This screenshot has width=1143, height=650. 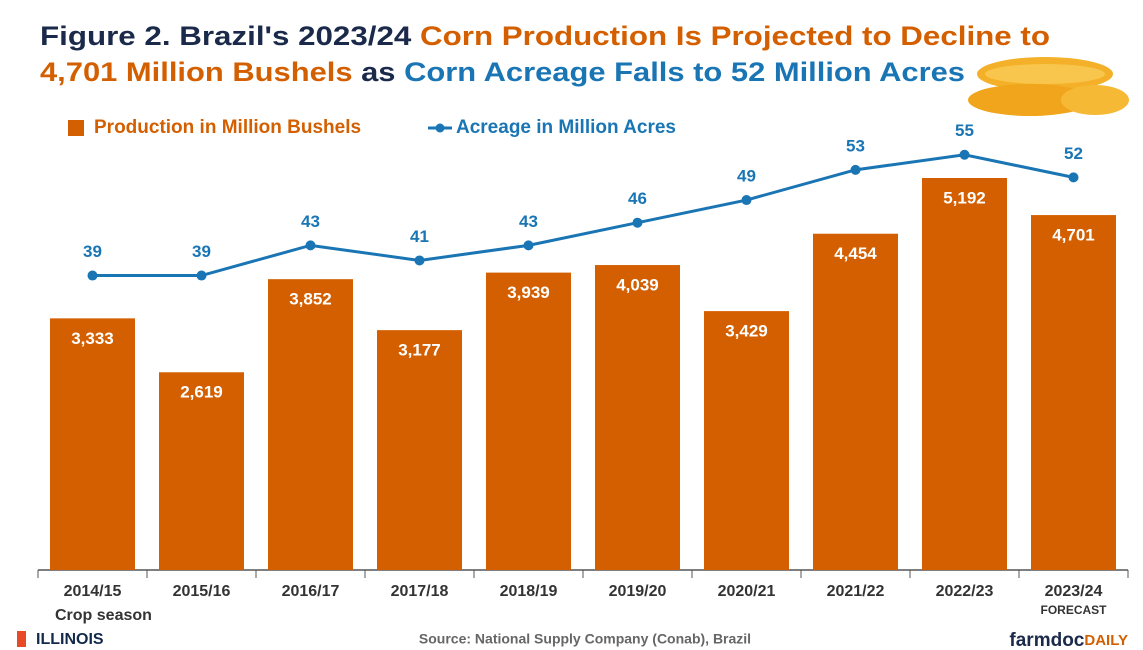 I want to click on x-tick-label: 2022/23, so click(x=965, y=591).